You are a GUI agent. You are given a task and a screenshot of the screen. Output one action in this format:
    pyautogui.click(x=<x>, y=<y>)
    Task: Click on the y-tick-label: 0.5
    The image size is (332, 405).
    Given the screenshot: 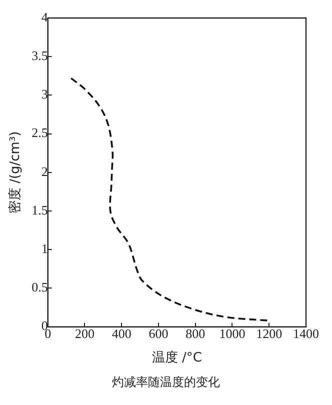 What is the action you would take?
    pyautogui.click(x=40, y=287)
    